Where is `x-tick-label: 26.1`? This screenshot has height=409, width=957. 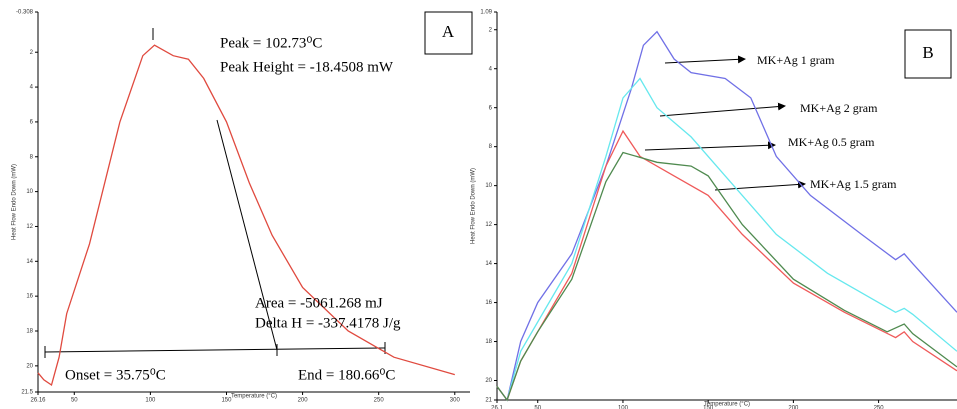 x-tick-label: 26.1 is located at coordinates (497, 407).